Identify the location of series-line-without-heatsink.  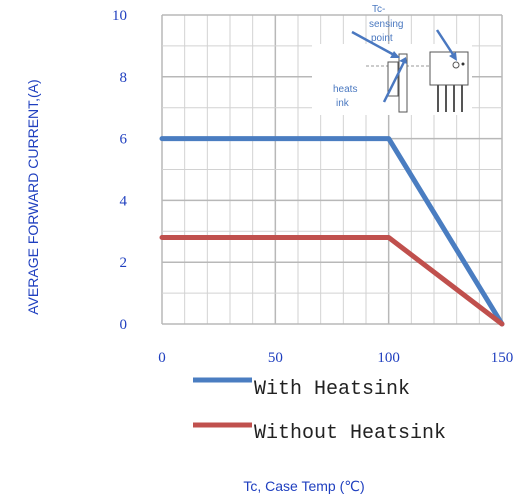
(332, 281).